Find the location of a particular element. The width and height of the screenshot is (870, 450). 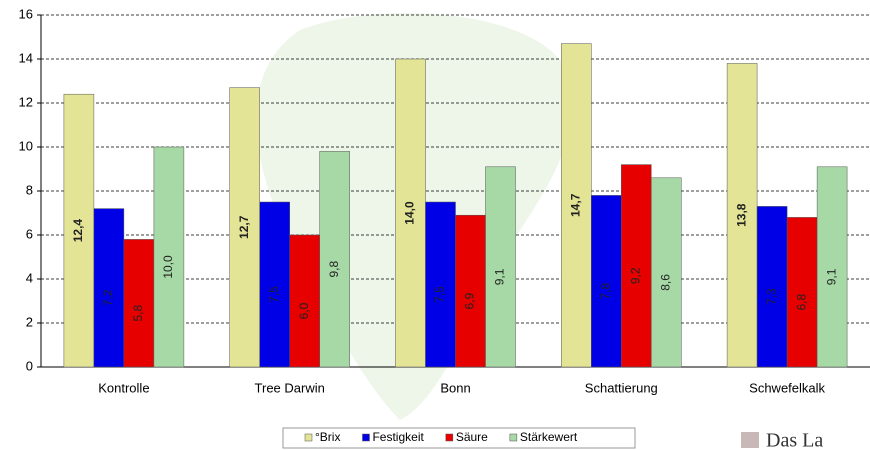

value-label: 7,2 is located at coordinates (108, 297).